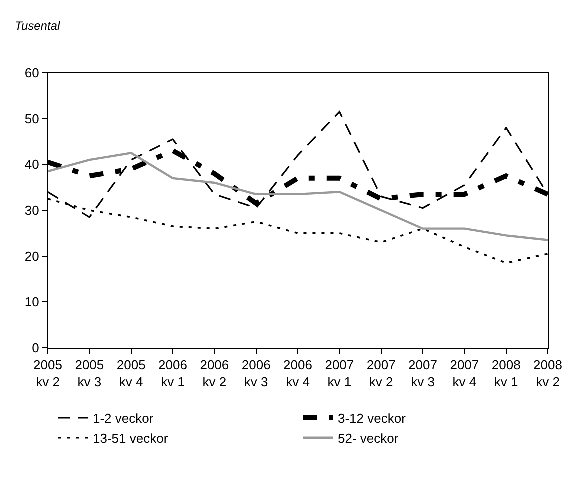  What do you see at coordinates (32, 118) in the screenshot?
I see `y-tick-label: 50` at bounding box center [32, 118].